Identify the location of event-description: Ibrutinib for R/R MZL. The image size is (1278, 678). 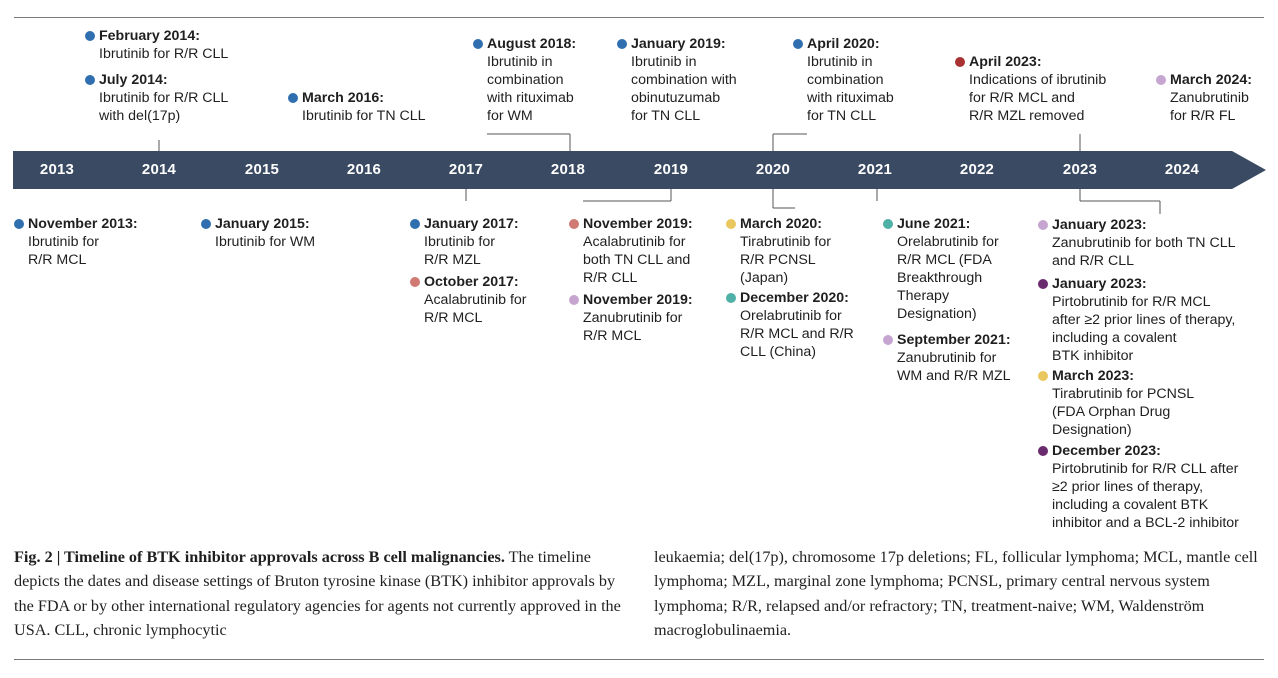
(459, 251).